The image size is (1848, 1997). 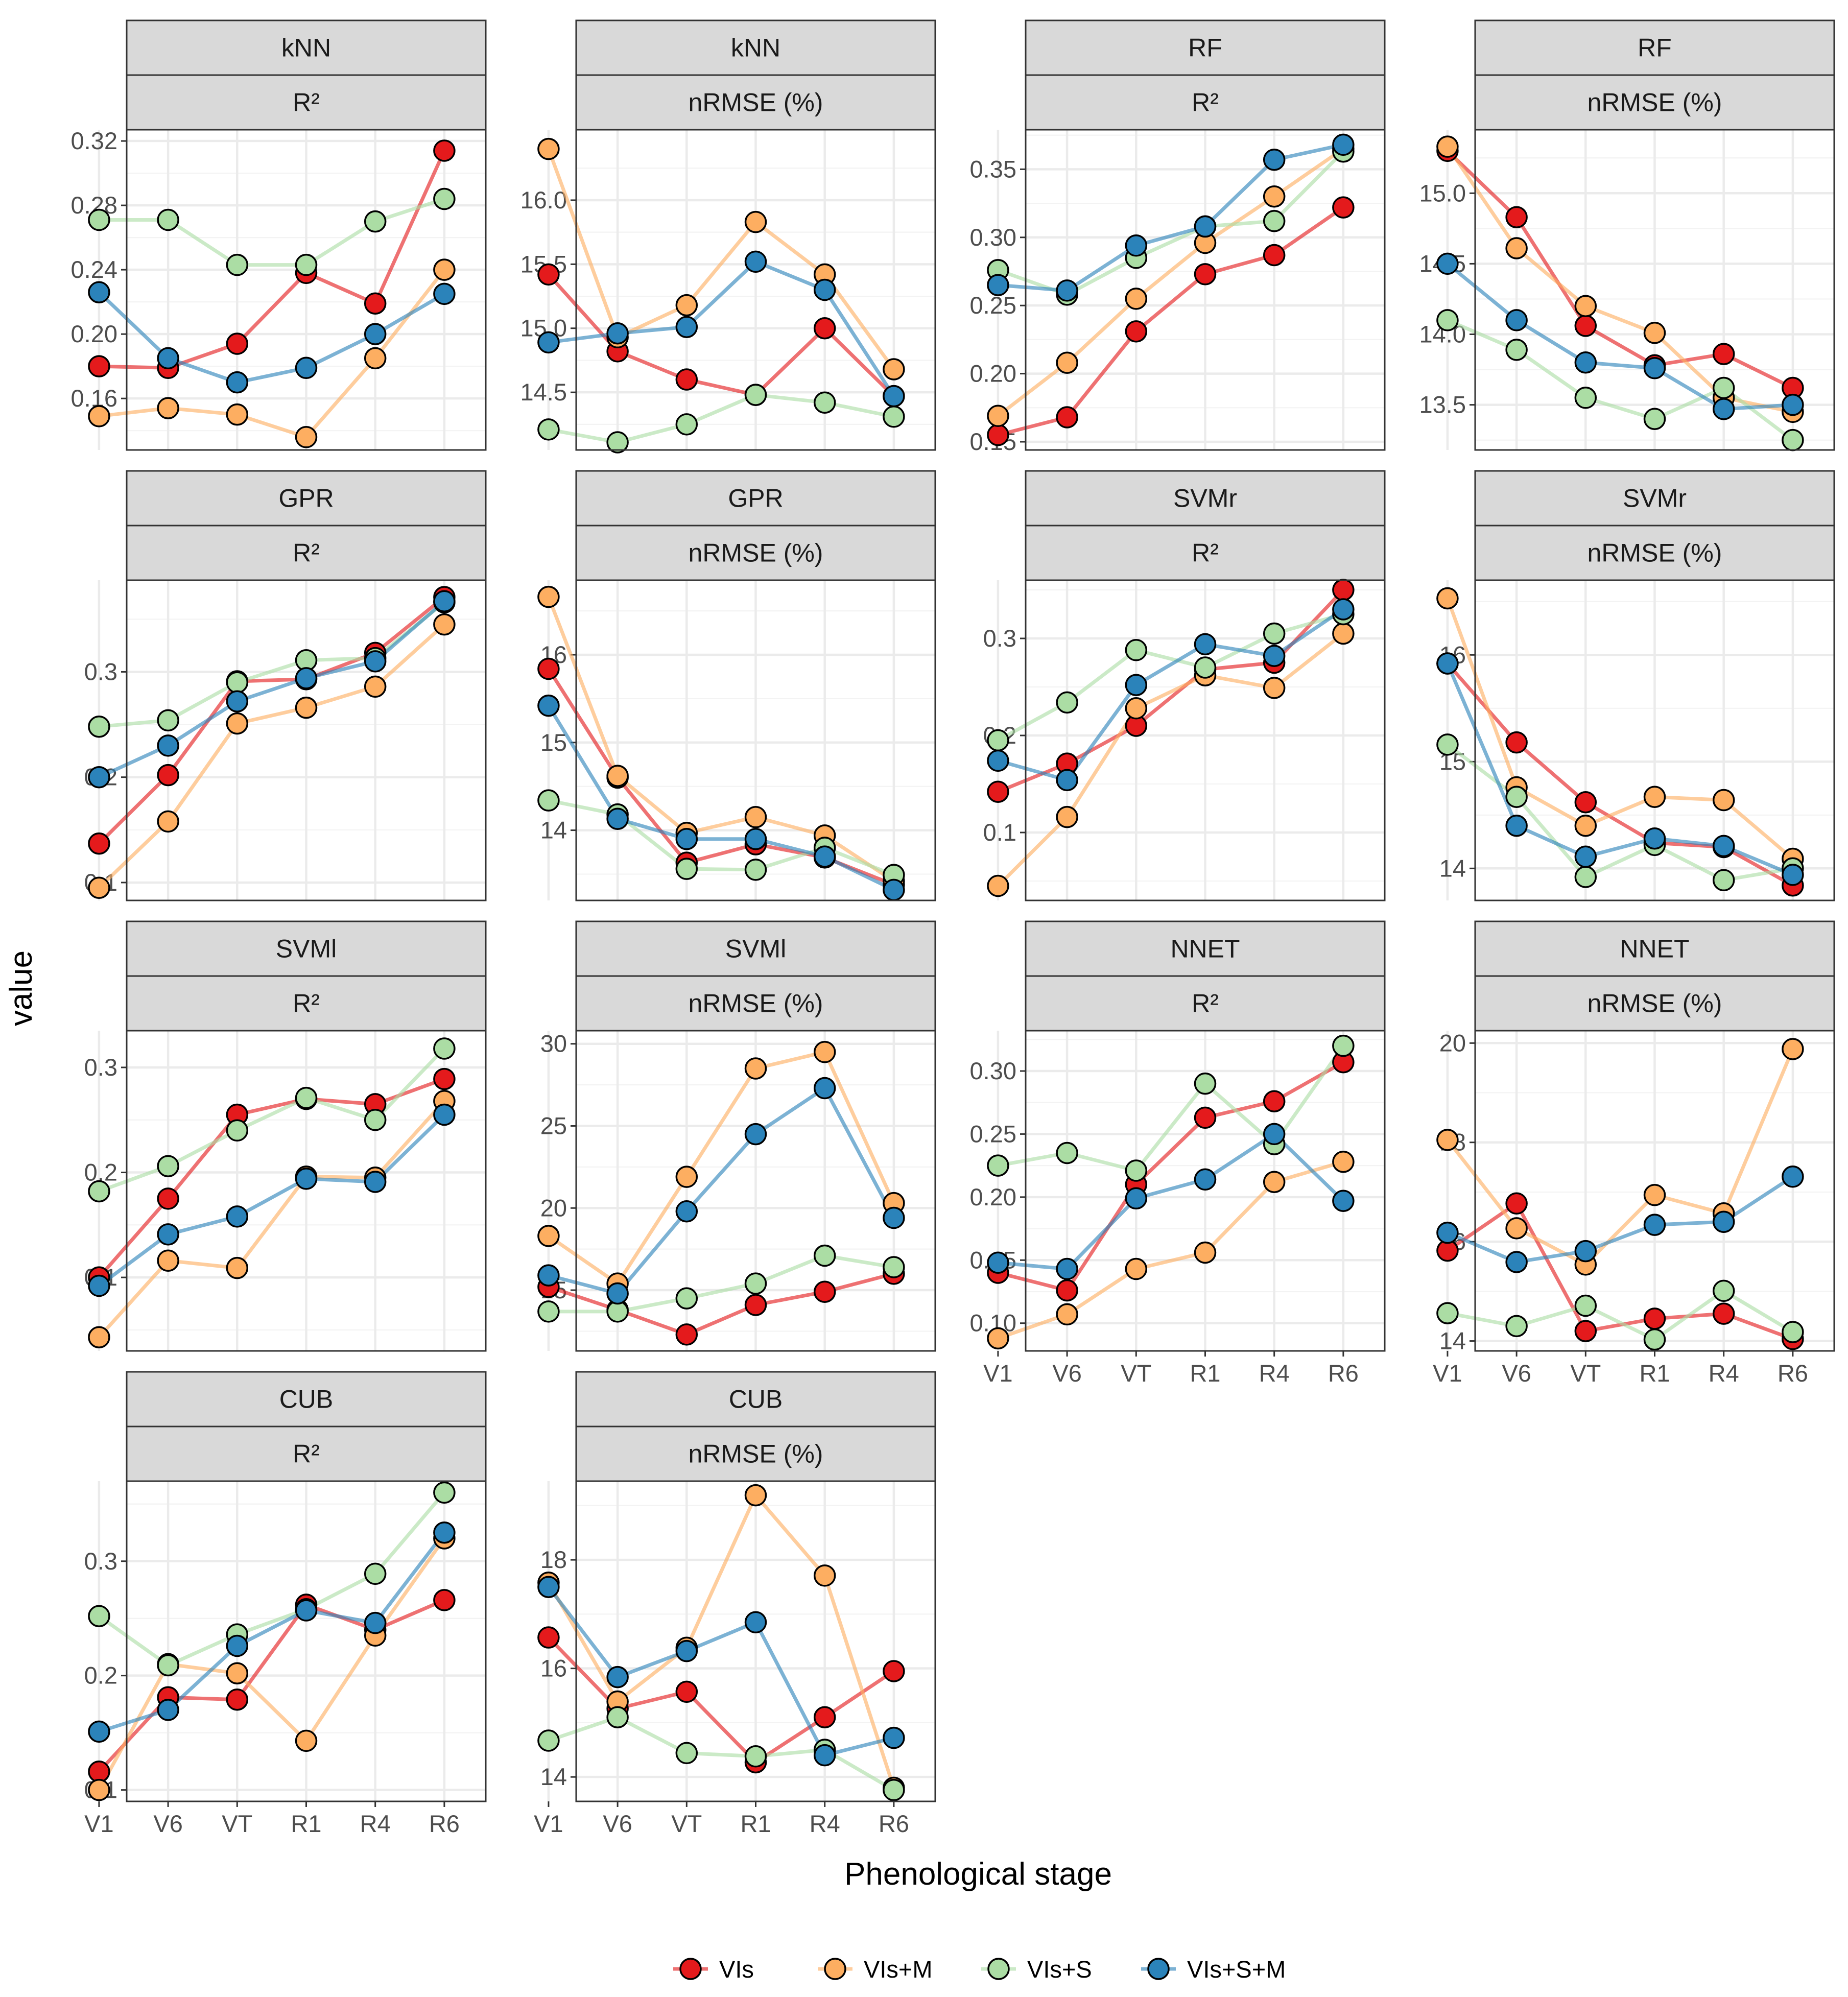 I want to click on panel-svml-r2-point-vis-s-r4, so click(x=375, y=1120).